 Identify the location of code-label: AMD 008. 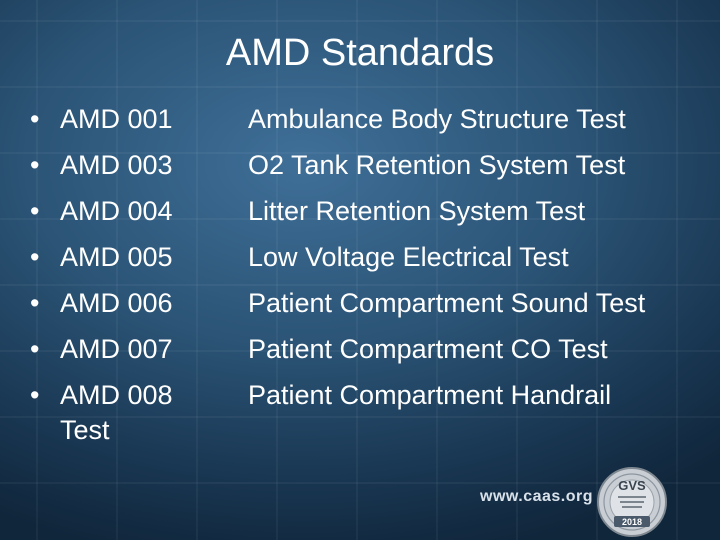
(116, 395).